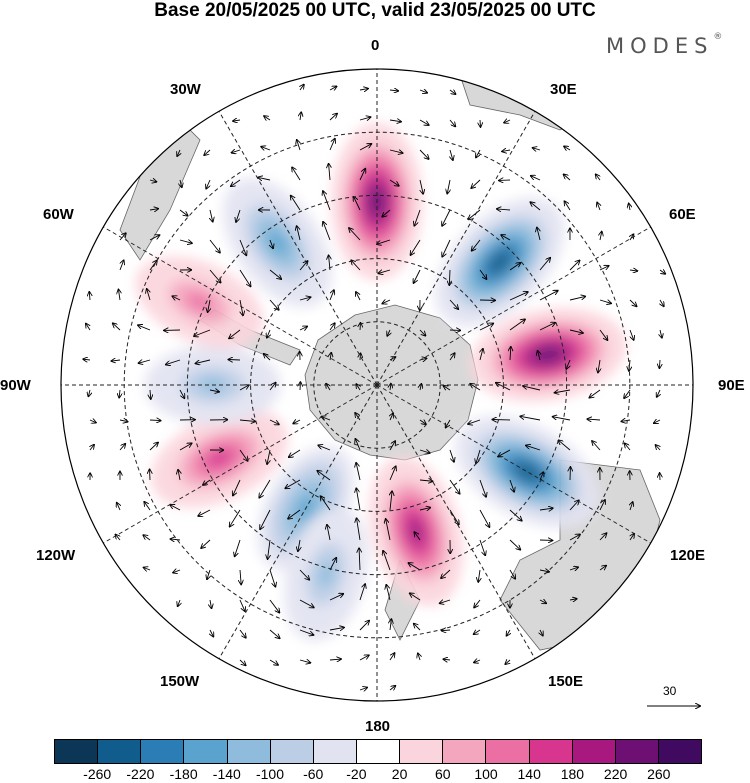  What do you see at coordinates (58, 214) in the screenshot?
I see `lon-label-60w: 60W` at bounding box center [58, 214].